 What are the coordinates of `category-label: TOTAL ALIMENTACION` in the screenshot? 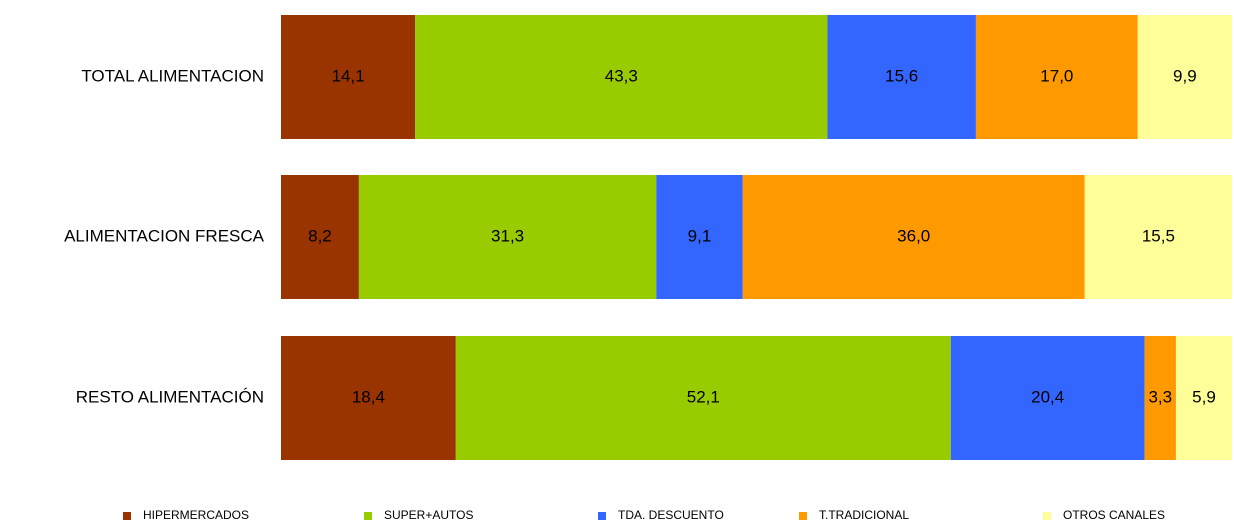 It's located at (172, 75).